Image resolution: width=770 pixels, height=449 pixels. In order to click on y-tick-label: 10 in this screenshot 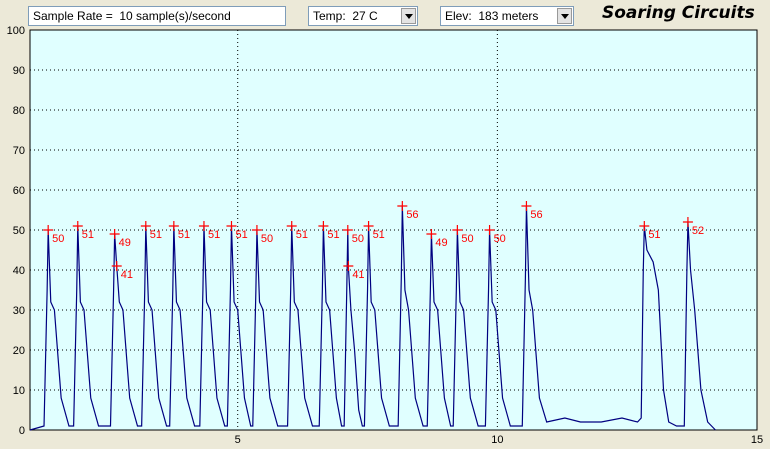, I will do `click(19, 391)`.